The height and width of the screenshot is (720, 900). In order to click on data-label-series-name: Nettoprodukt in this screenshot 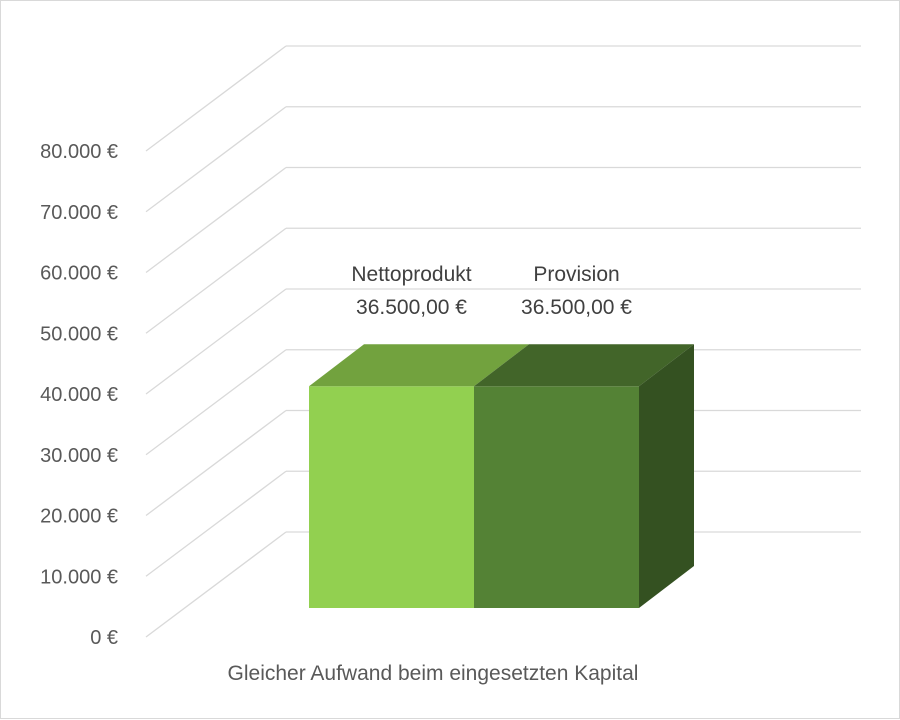, I will do `click(411, 274)`.